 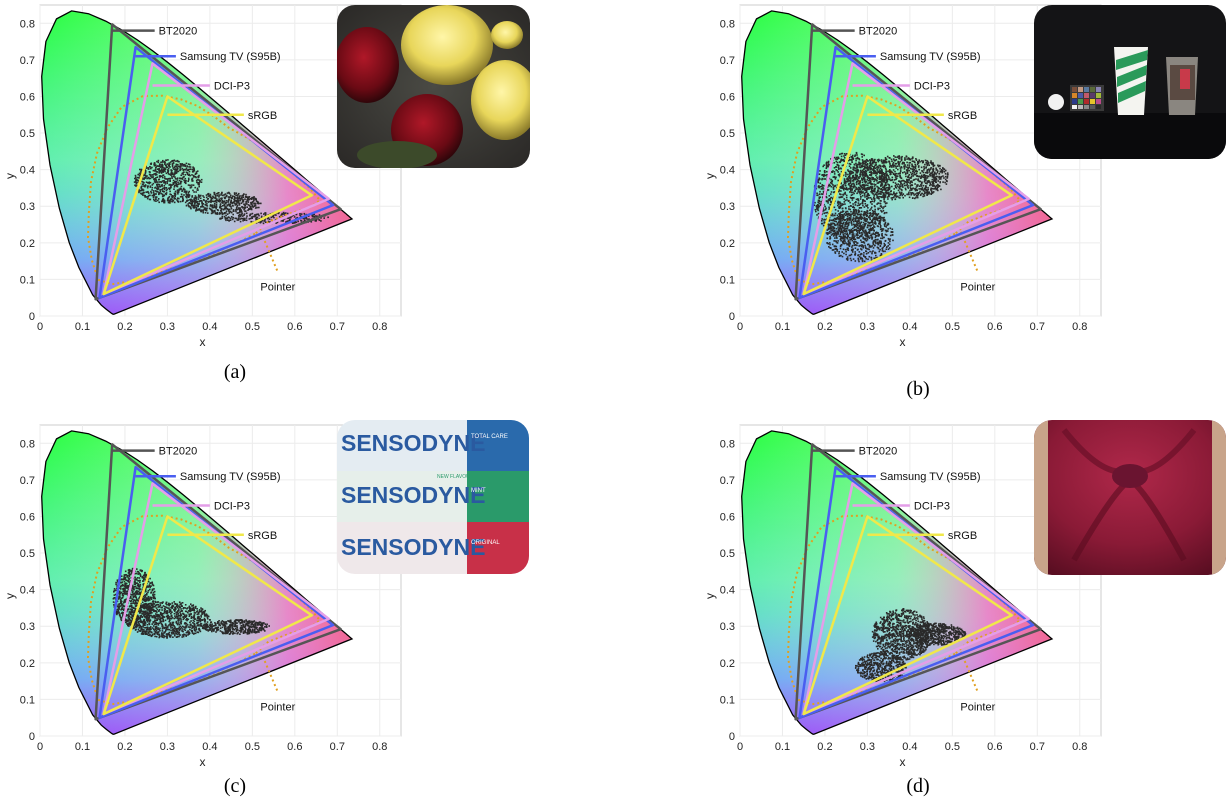 What do you see at coordinates (27, 207) in the screenshot?
I see `y-tick-label: 0.3` at bounding box center [27, 207].